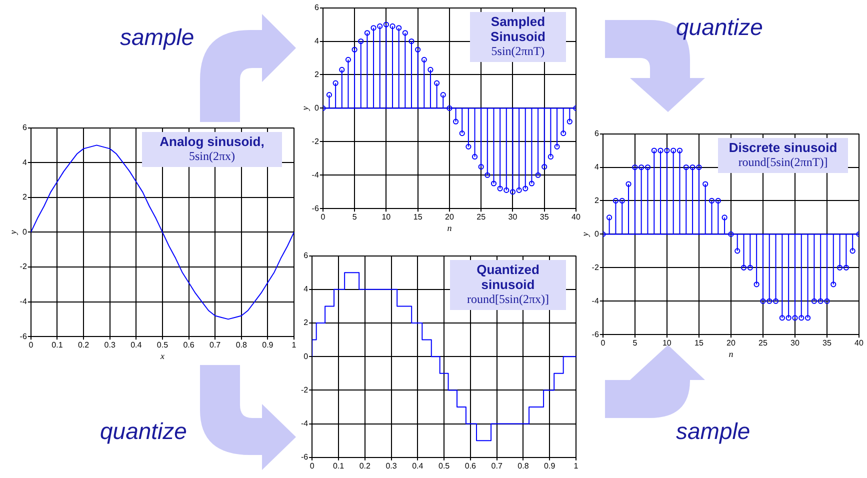 Image resolution: width=867 pixels, height=478 pixels. What do you see at coordinates (783, 162) in the screenshot?
I see `text: round[5sin(2πnT)]` at bounding box center [783, 162].